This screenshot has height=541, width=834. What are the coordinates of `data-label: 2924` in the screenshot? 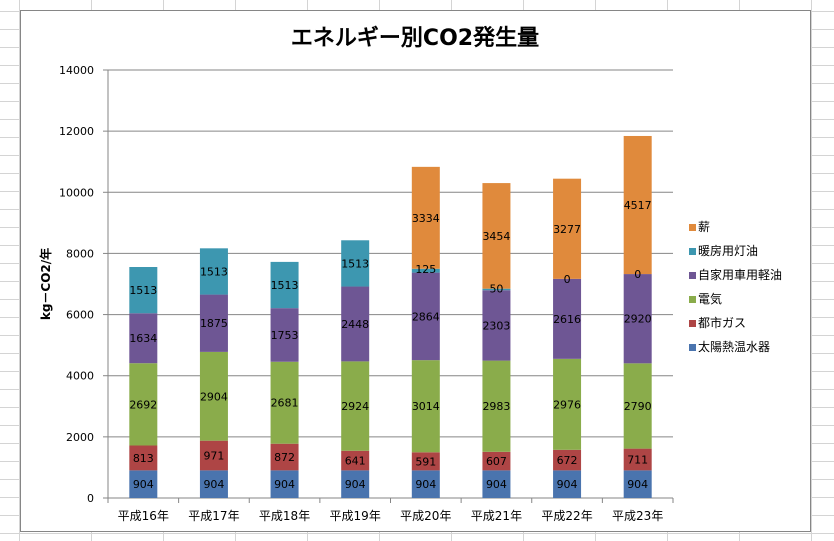 It's located at (355, 406).